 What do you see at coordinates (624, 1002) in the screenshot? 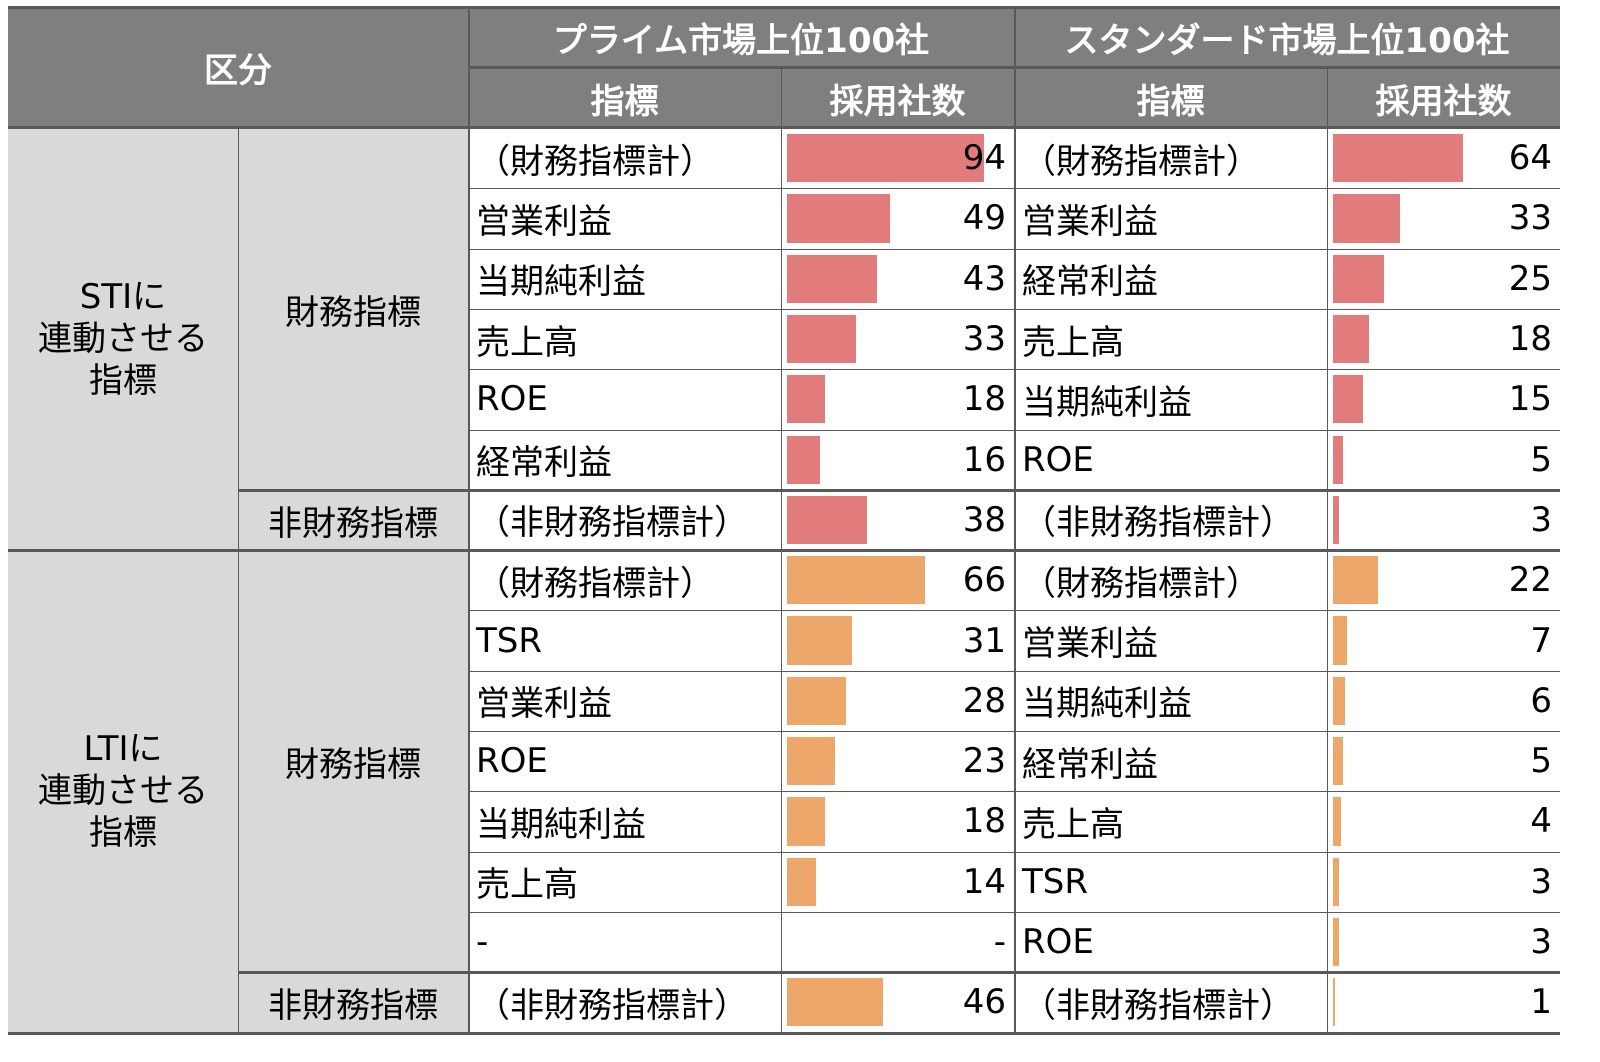
I see `prime-indicator-label: （非財務指標計）` at bounding box center [624, 1002].